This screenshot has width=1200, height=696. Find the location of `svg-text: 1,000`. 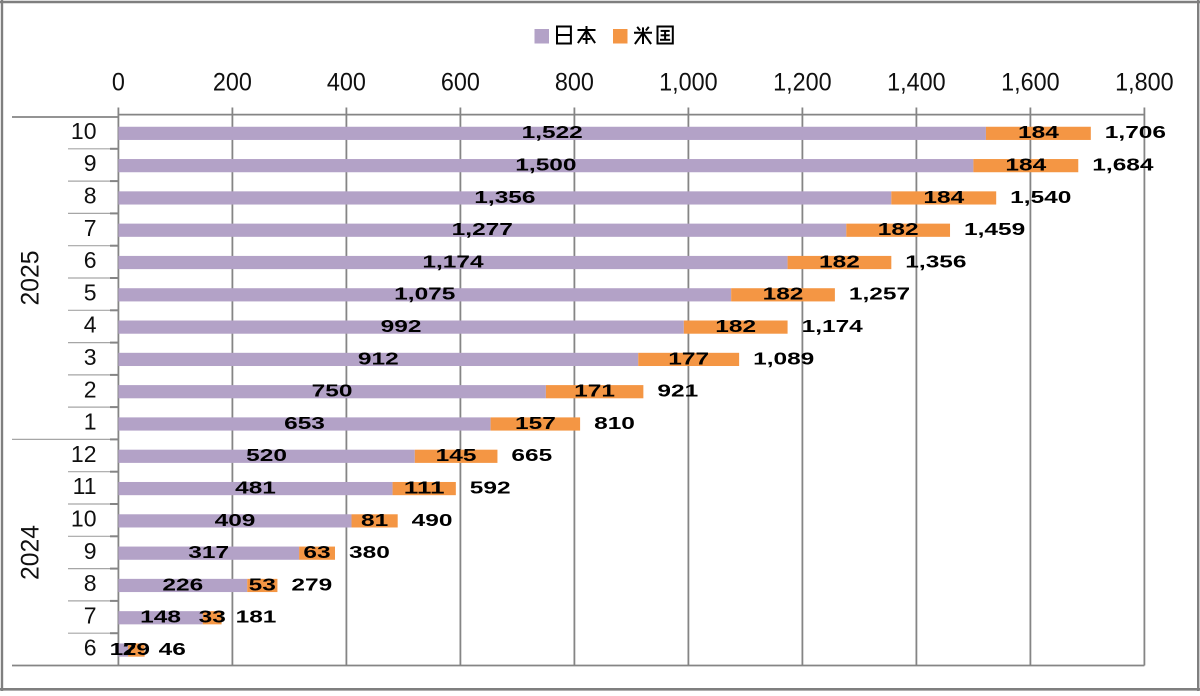

svg-text: 1,000 is located at coordinates (688, 83).